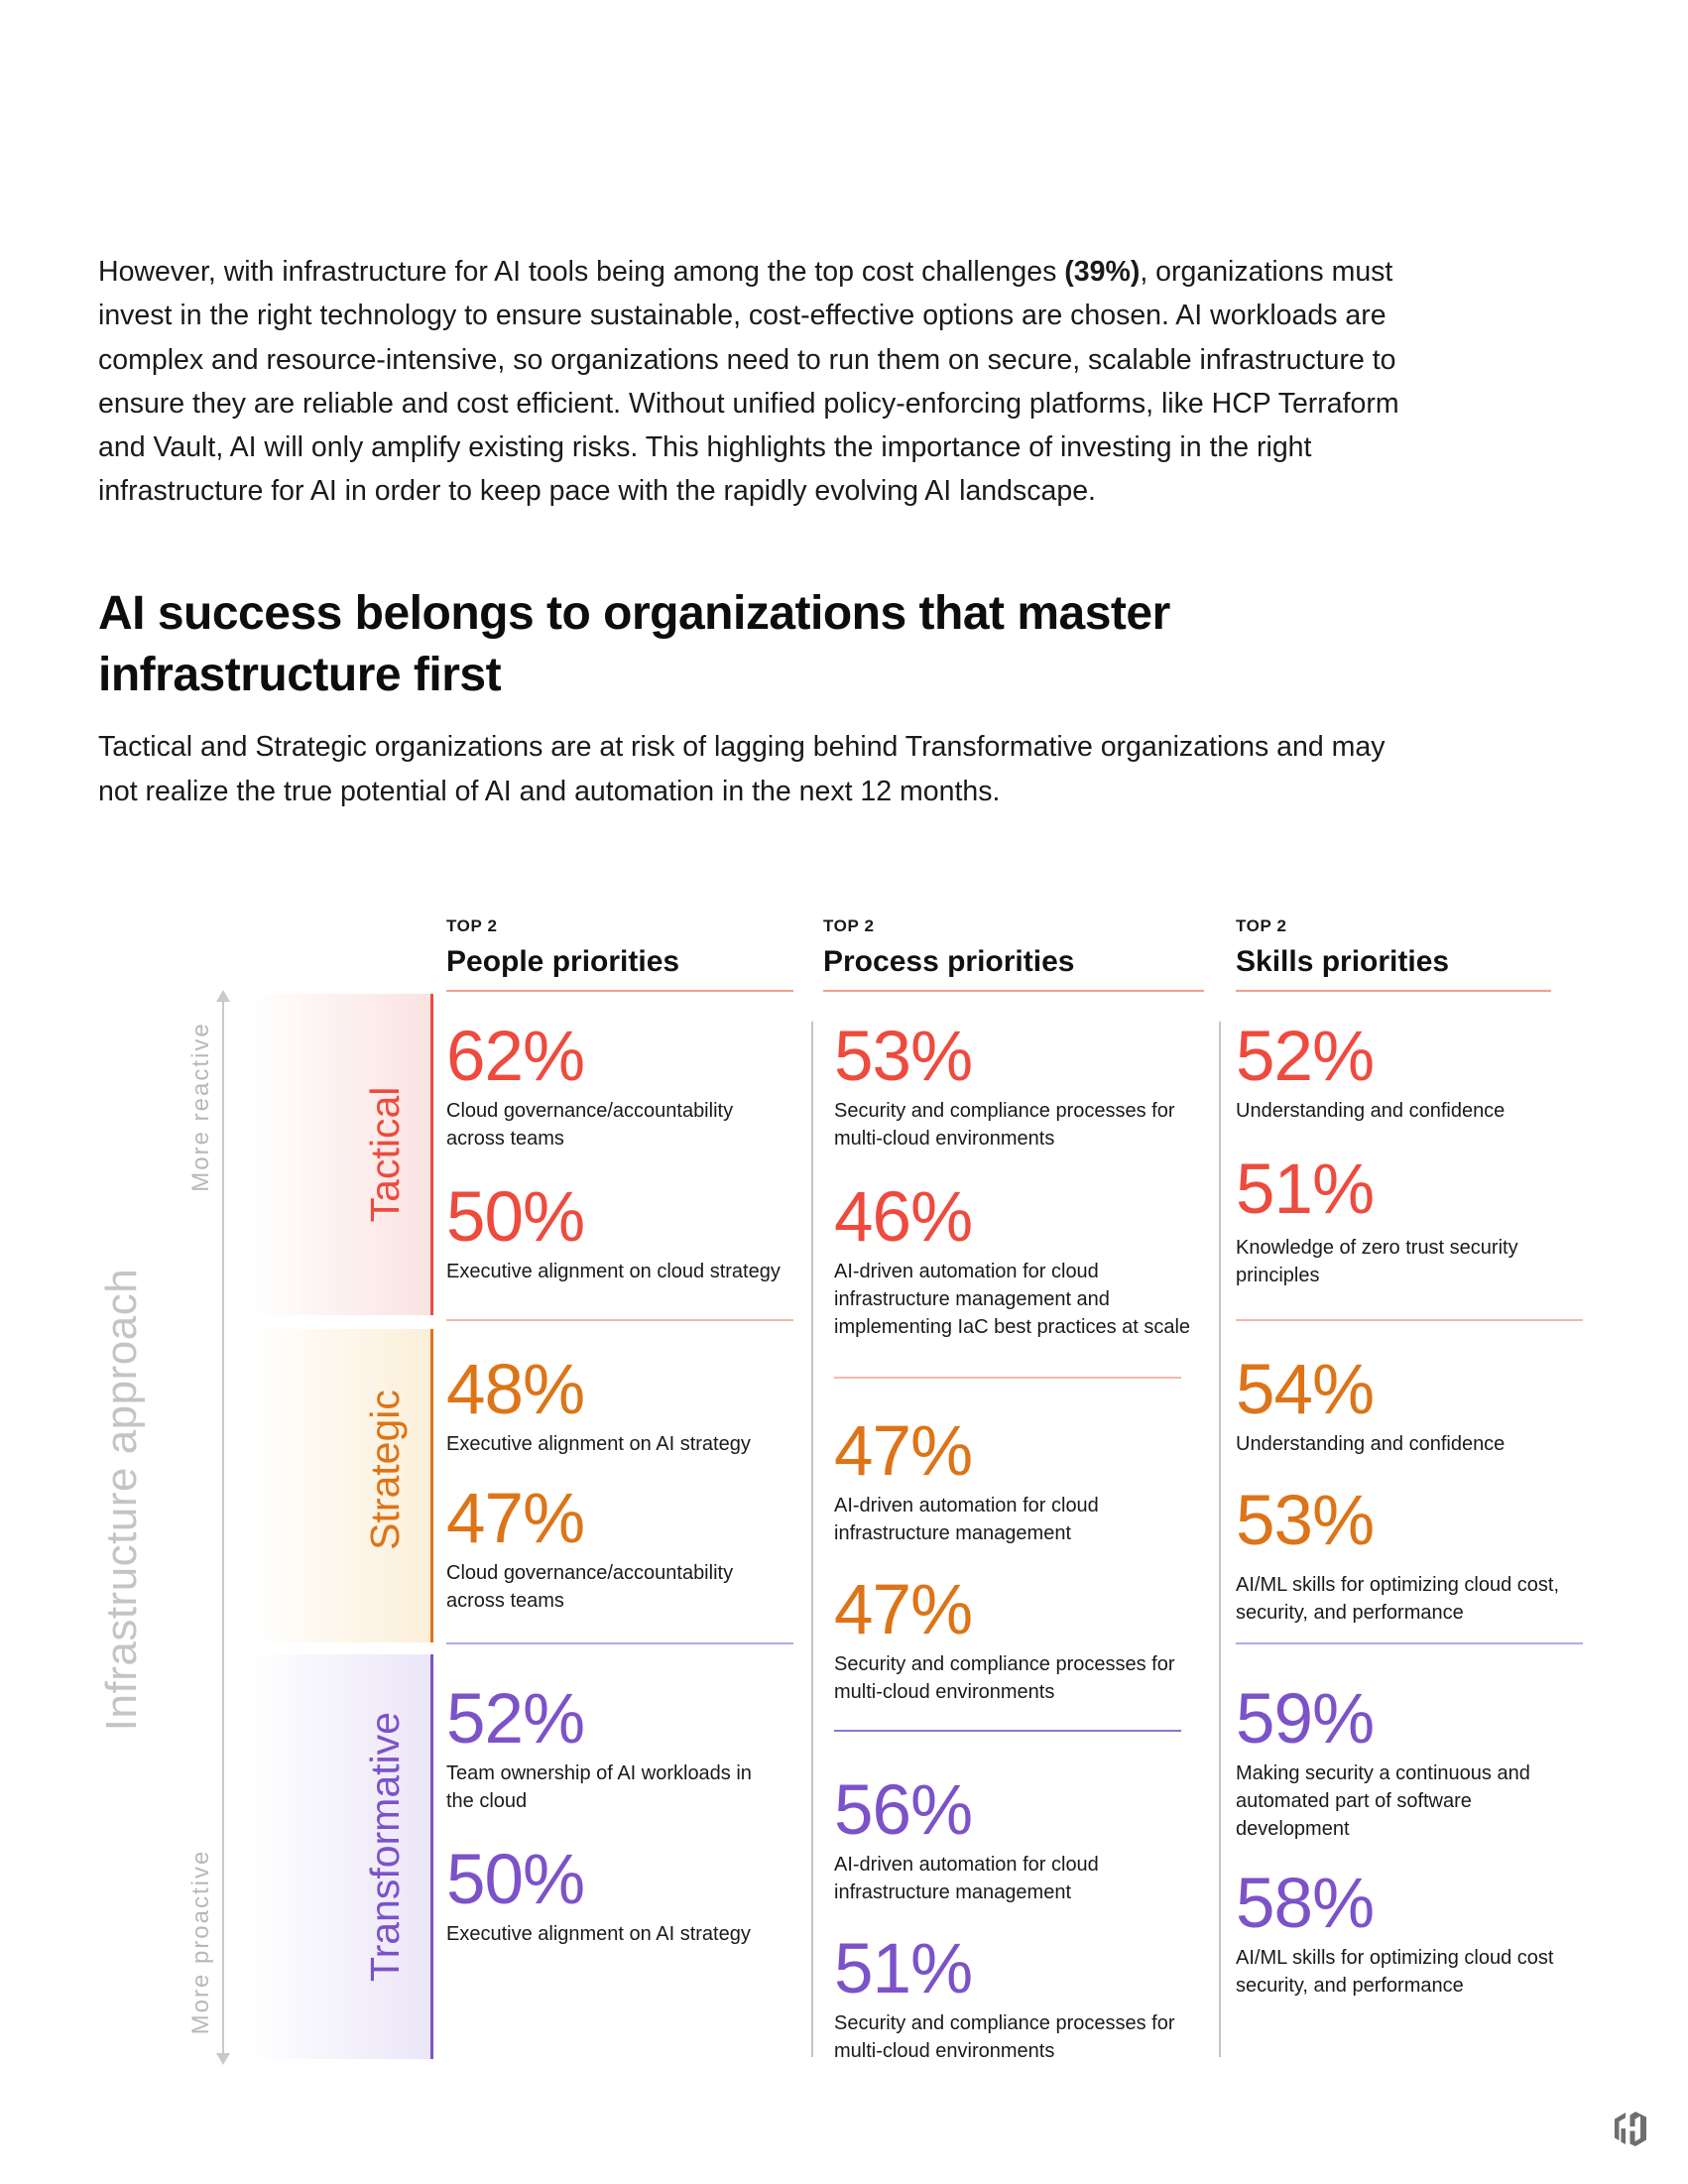 The width and height of the screenshot is (1688, 2184). I want to click on row-label-transformative: Transformative, so click(385, 1847).